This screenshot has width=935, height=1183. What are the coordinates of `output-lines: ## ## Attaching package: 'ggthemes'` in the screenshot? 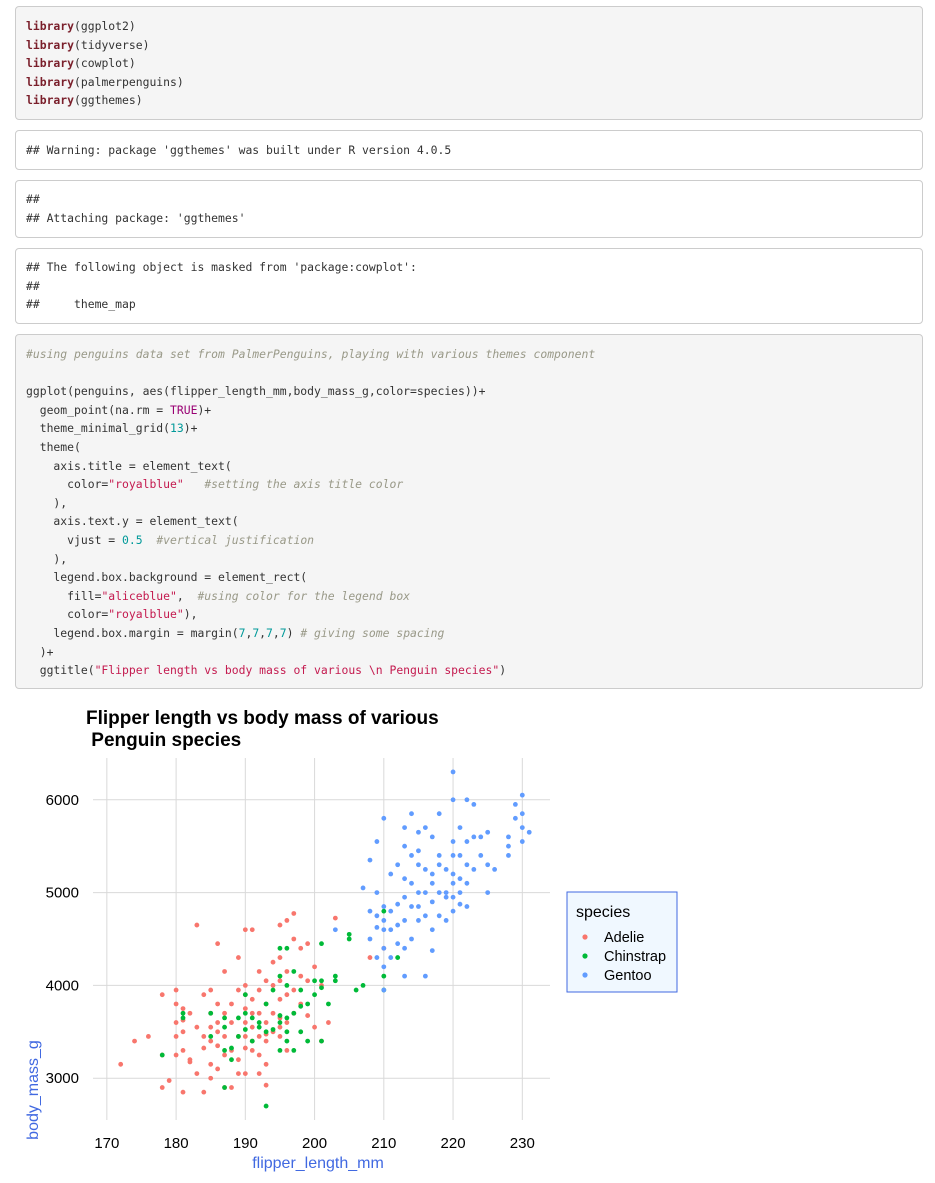 It's located at (469, 208).